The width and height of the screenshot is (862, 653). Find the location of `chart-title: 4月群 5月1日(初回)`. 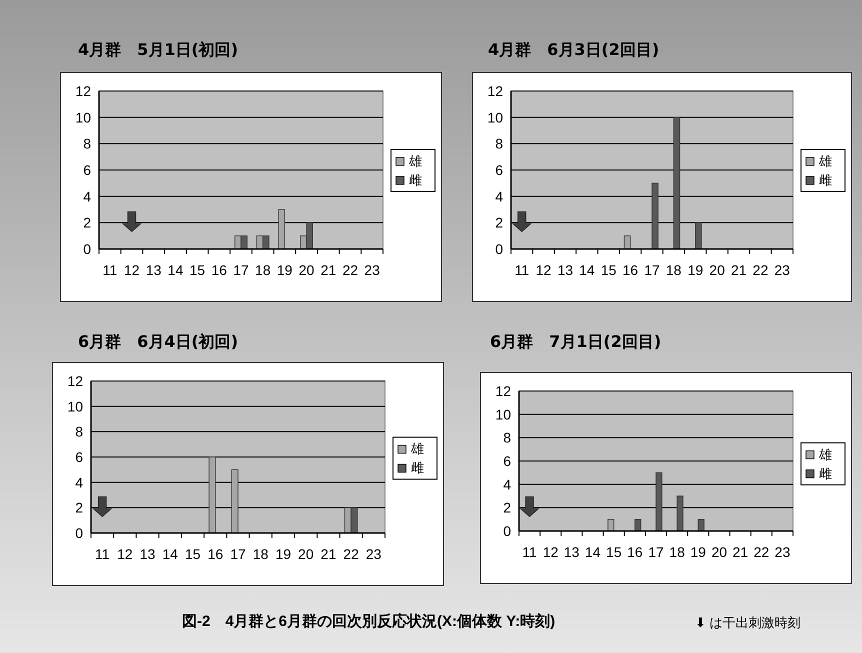

chart-title: 4月群 5月1日(初回) is located at coordinates (158, 50).